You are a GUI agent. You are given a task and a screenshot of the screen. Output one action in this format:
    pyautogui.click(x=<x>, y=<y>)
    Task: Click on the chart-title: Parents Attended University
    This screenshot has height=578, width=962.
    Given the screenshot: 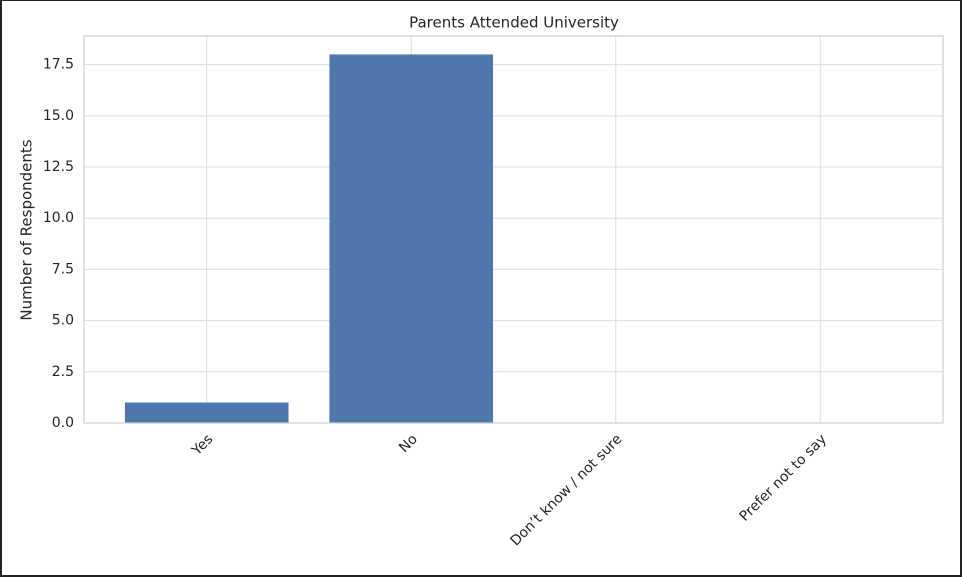 What is the action you would take?
    pyautogui.click(x=514, y=23)
    